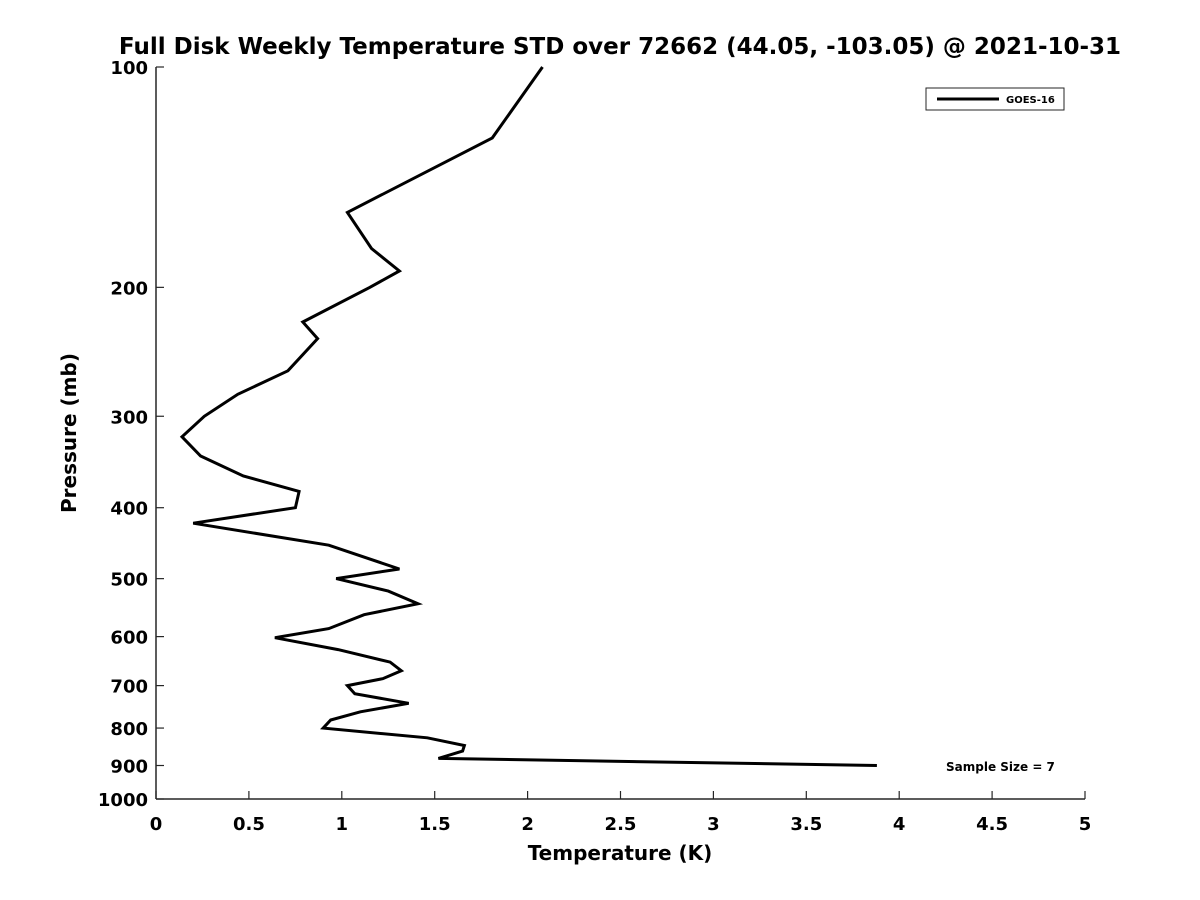 The width and height of the screenshot is (1200, 900). What do you see at coordinates (129, 580) in the screenshot?
I see `y-tick-label: 500` at bounding box center [129, 580].